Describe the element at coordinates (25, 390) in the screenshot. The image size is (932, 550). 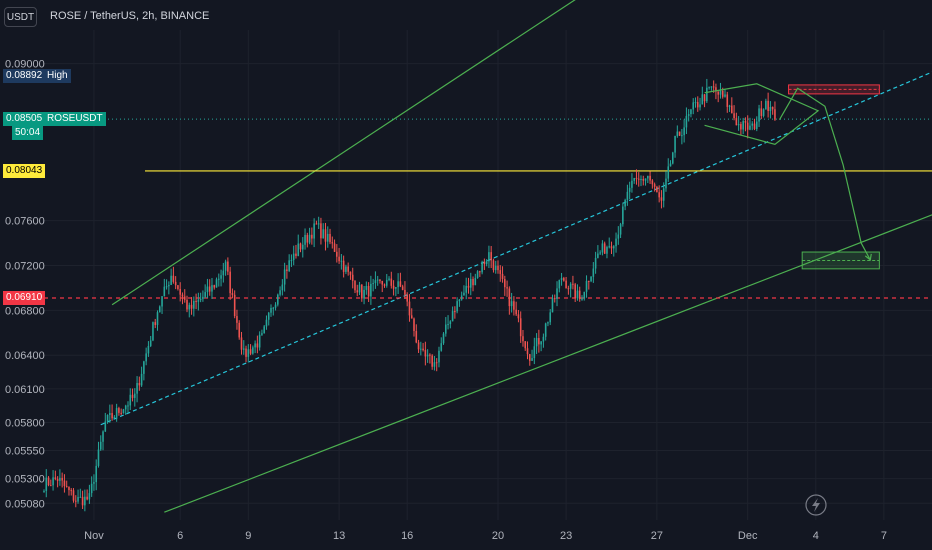
I see `y-tick-label: 0.06100` at that location.